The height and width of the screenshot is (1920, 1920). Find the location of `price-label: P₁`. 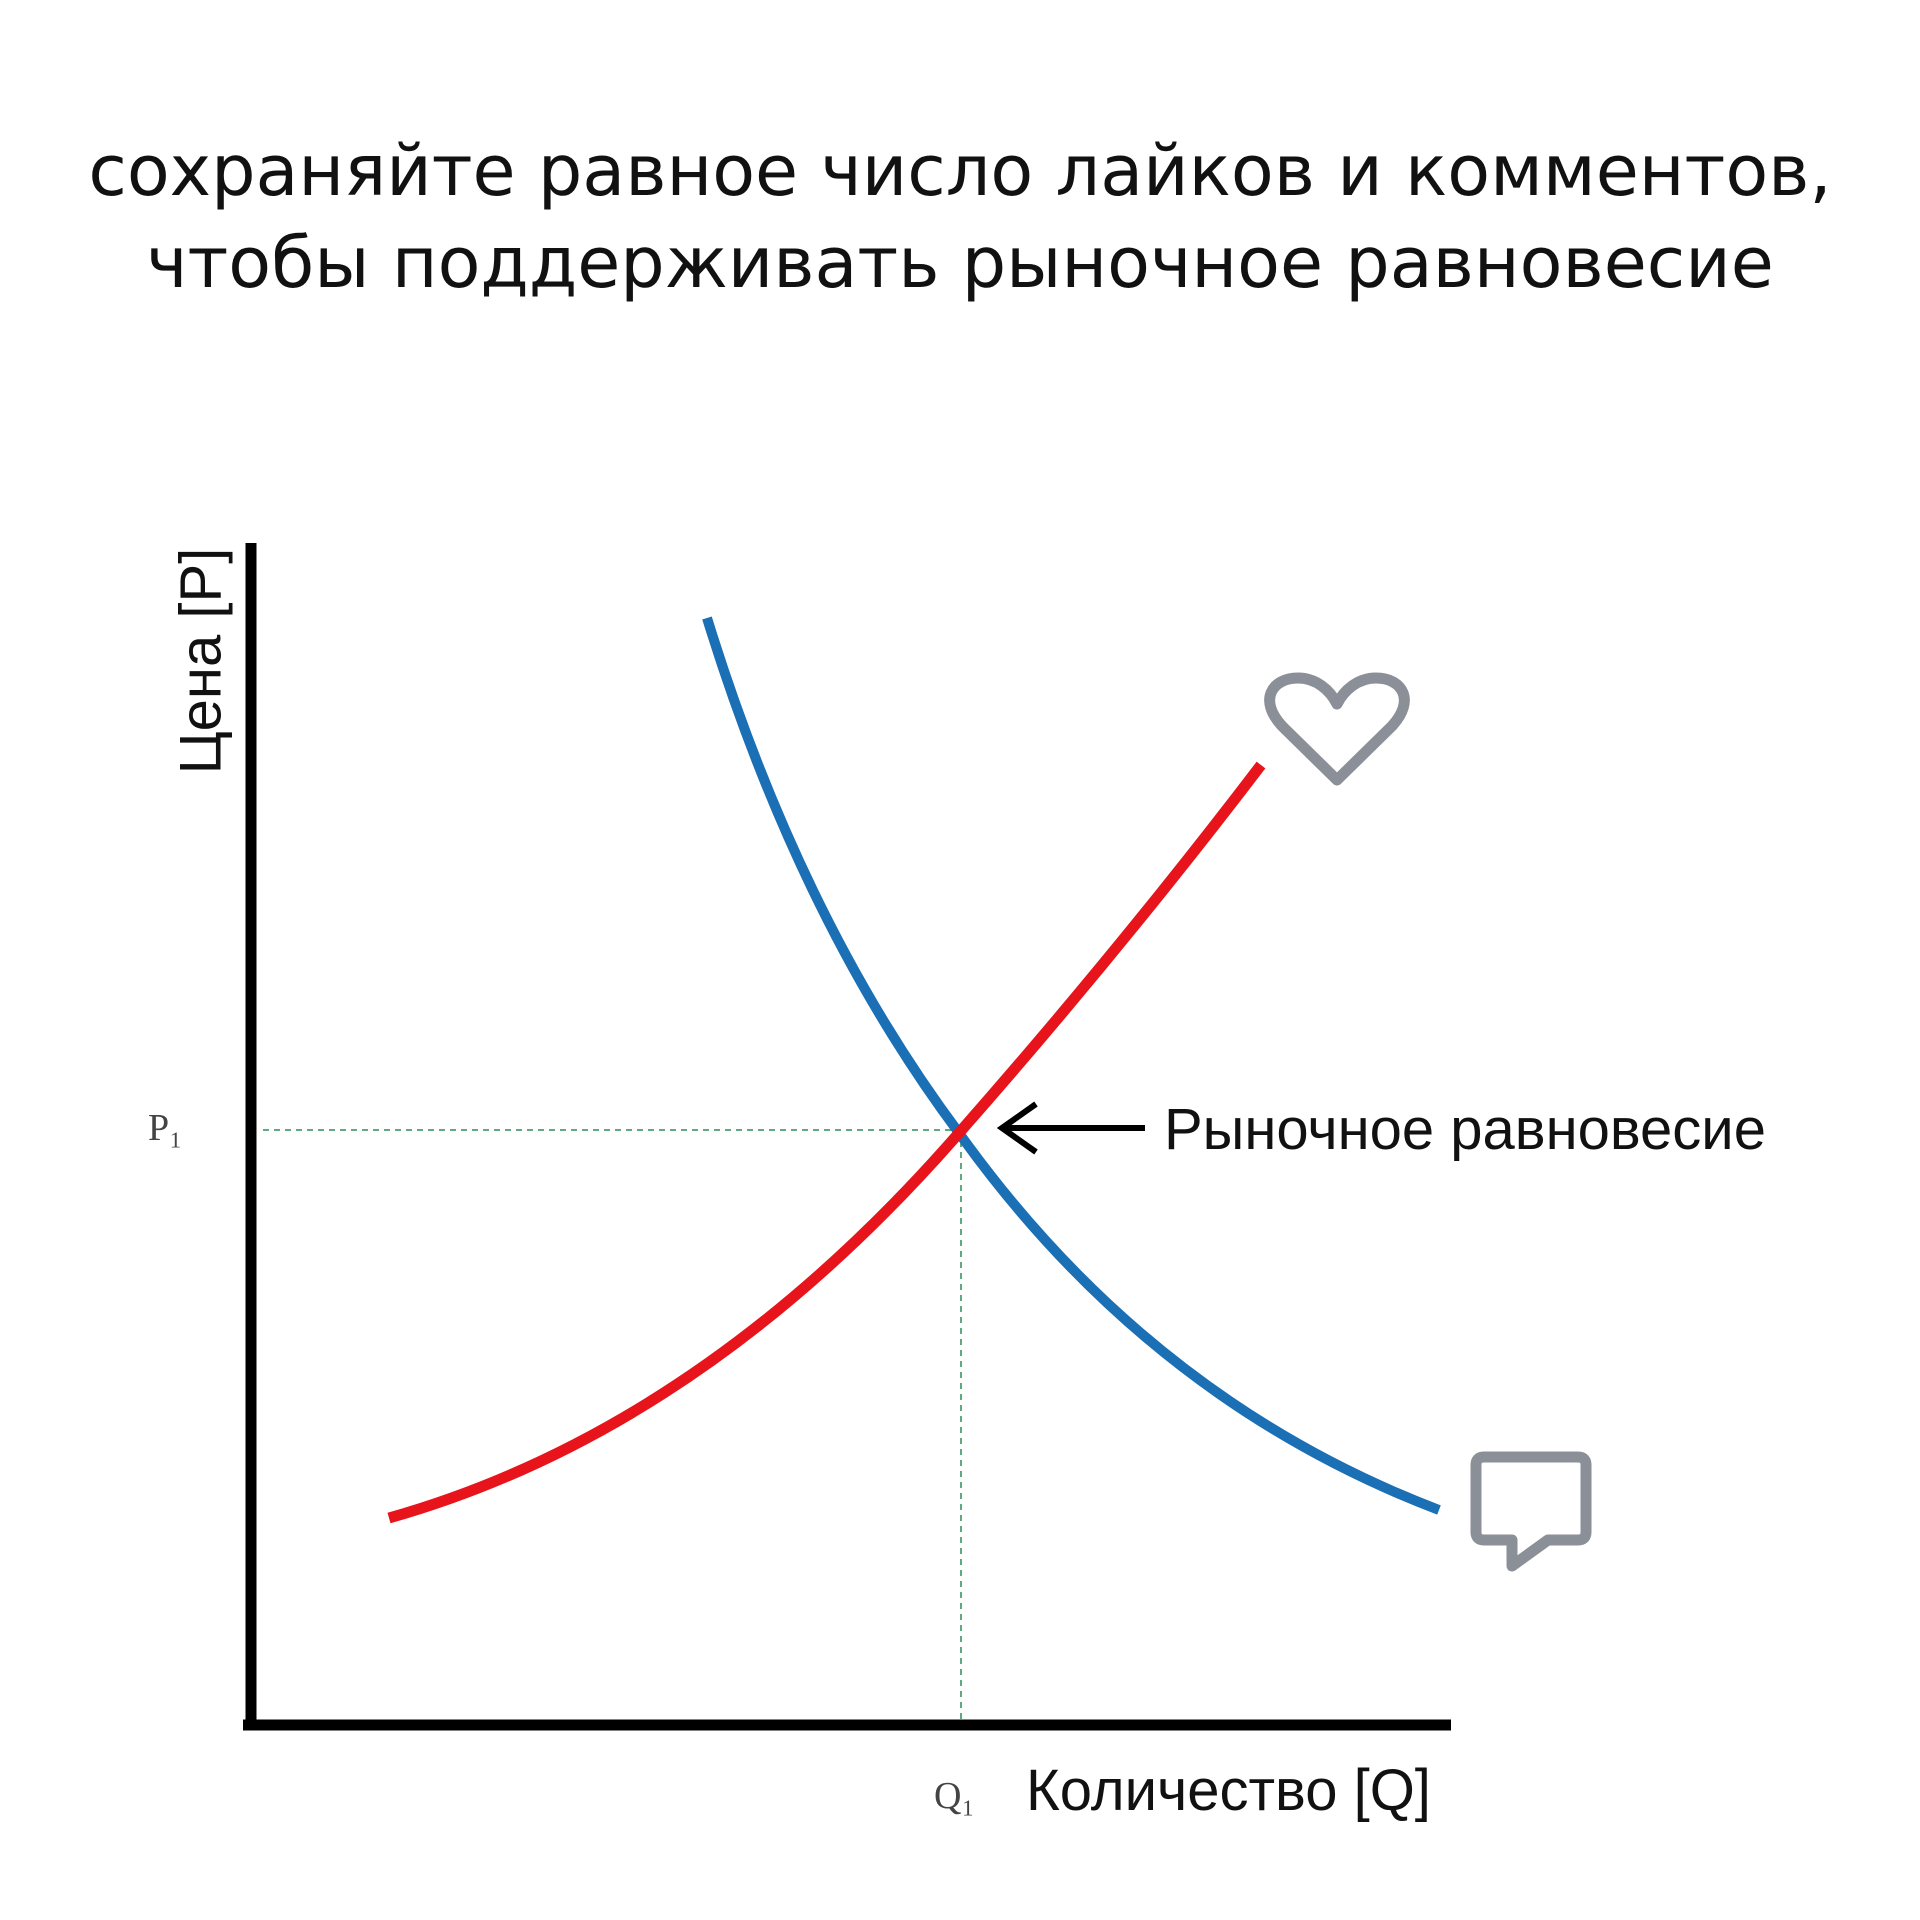

price-label: P₁ is located at coordinates (165, 1128).